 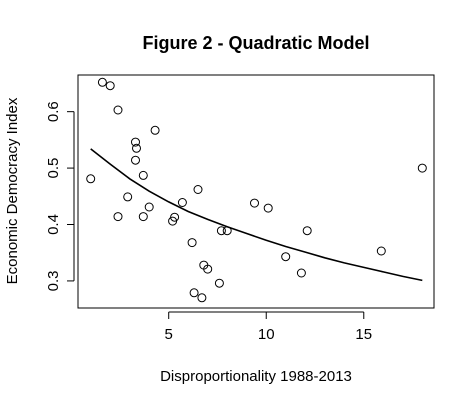 What do you see at coordinates (266, 334) in the screenshot?
I see `x-tick-label: 10` at bounding box center [266, 334].